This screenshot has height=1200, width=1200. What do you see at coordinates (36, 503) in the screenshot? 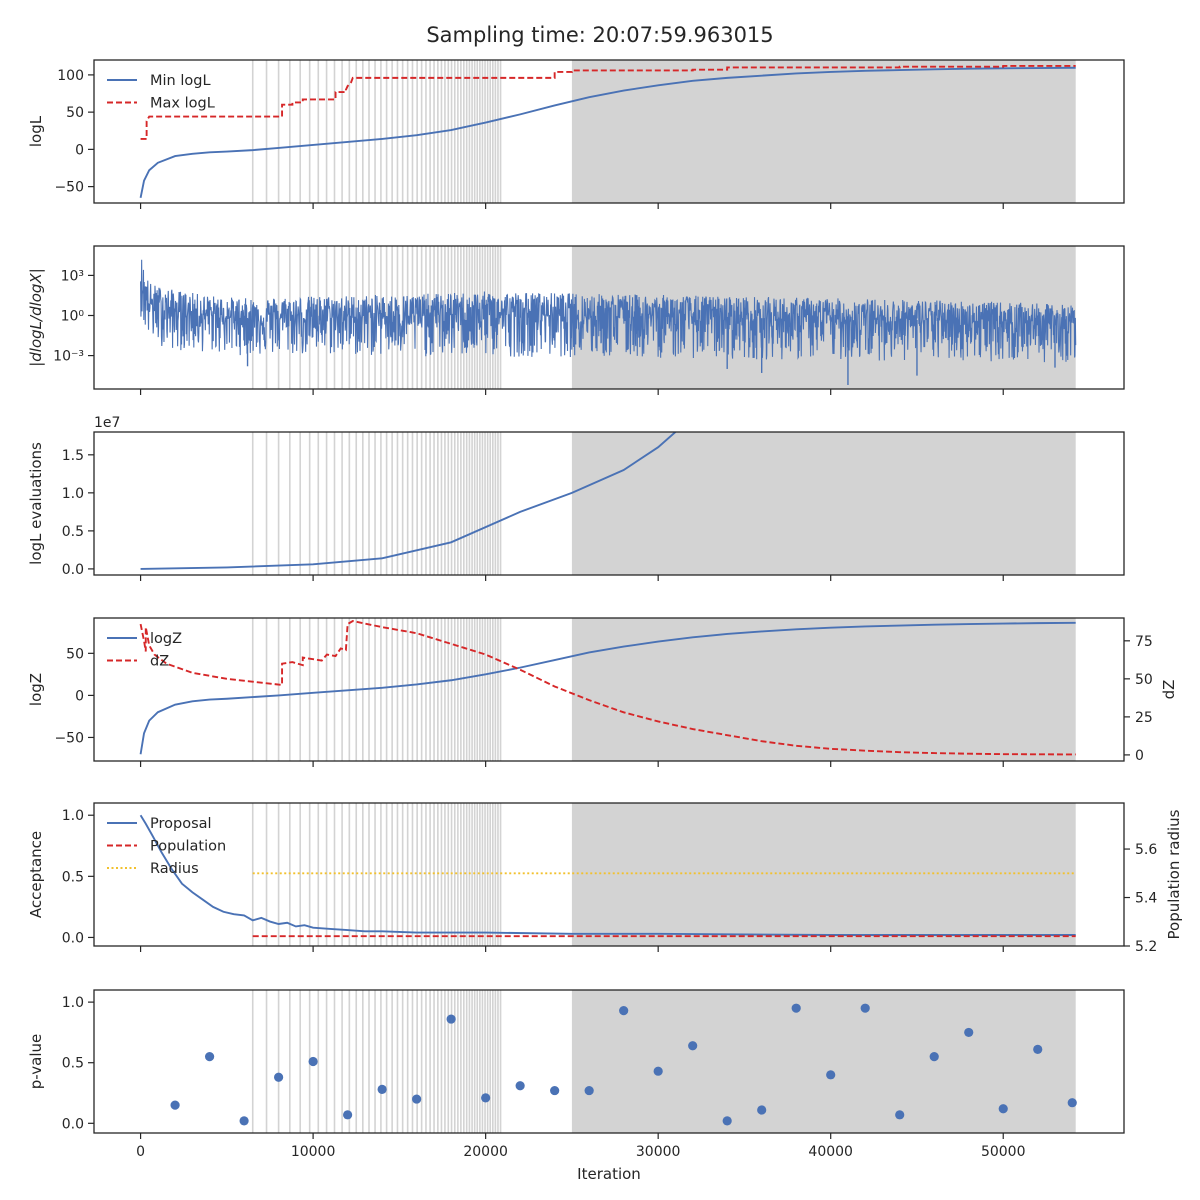
I see `y-axis-label: logL evaluations` at bounding box center [36, 503].